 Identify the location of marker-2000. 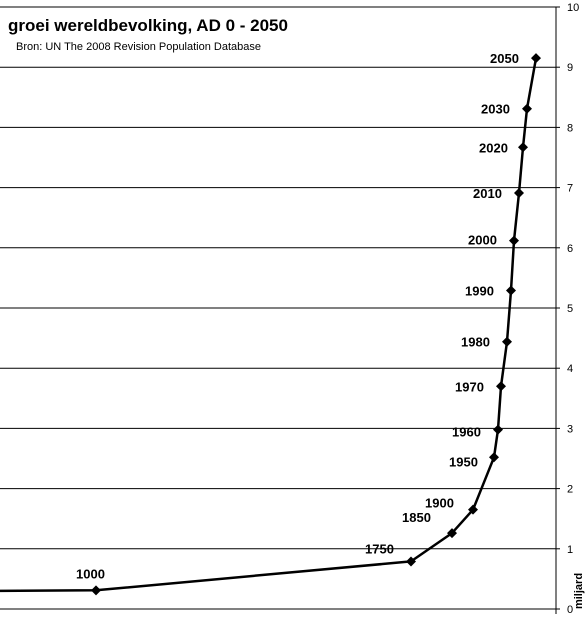
(514, 240).